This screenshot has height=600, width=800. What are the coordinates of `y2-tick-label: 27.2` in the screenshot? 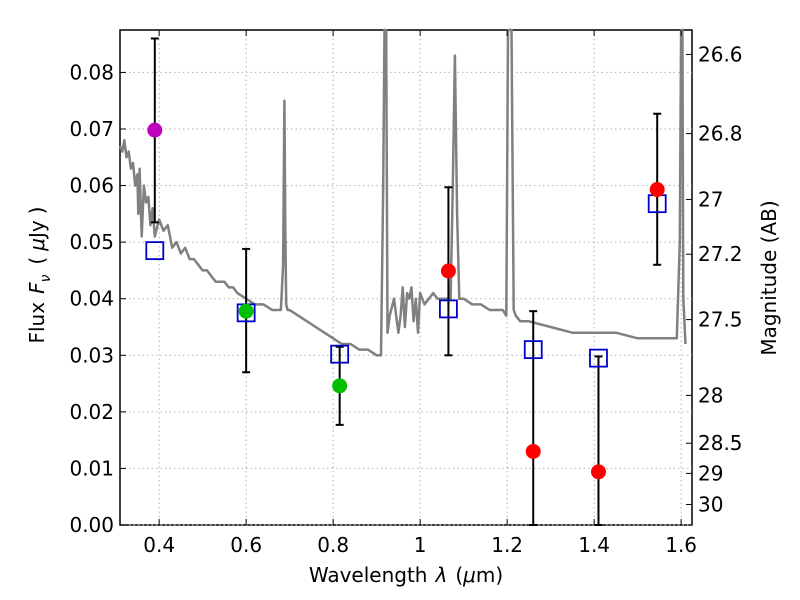 It's located at (720, 254).